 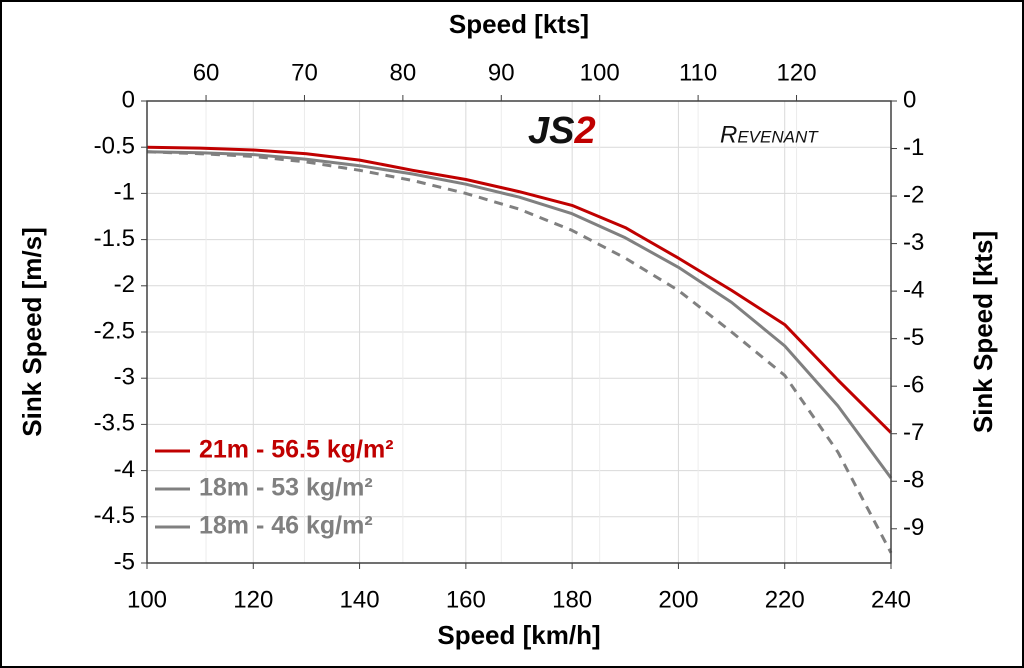 I want to click on y2-tick-label: -9, so click(x=913, y=527).